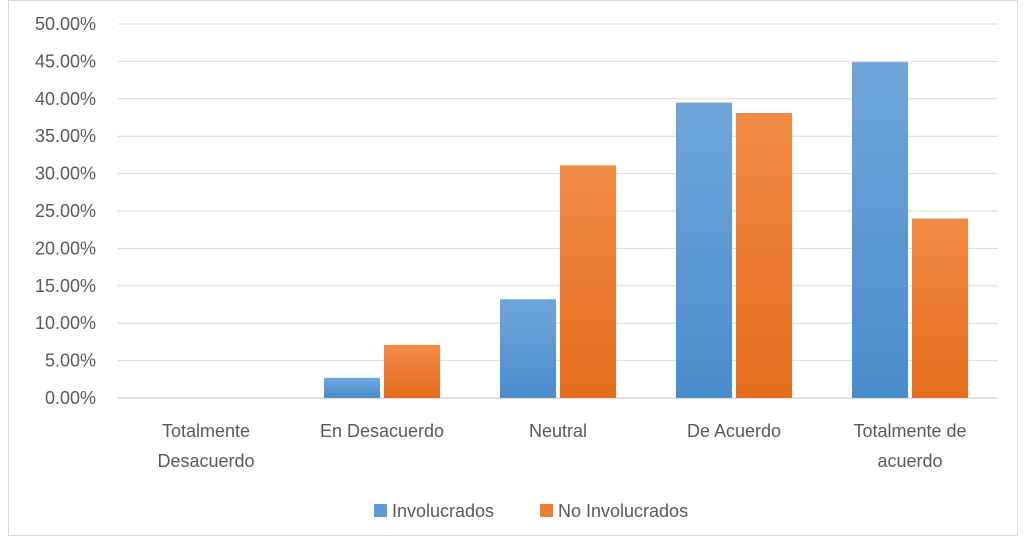 The width and height of the screenshot is (1032, 545). What do you see at coordinates (70, 361) in the screenshot?
I see `y-tick-label: 5.00%` at bounding box center [70, 361].